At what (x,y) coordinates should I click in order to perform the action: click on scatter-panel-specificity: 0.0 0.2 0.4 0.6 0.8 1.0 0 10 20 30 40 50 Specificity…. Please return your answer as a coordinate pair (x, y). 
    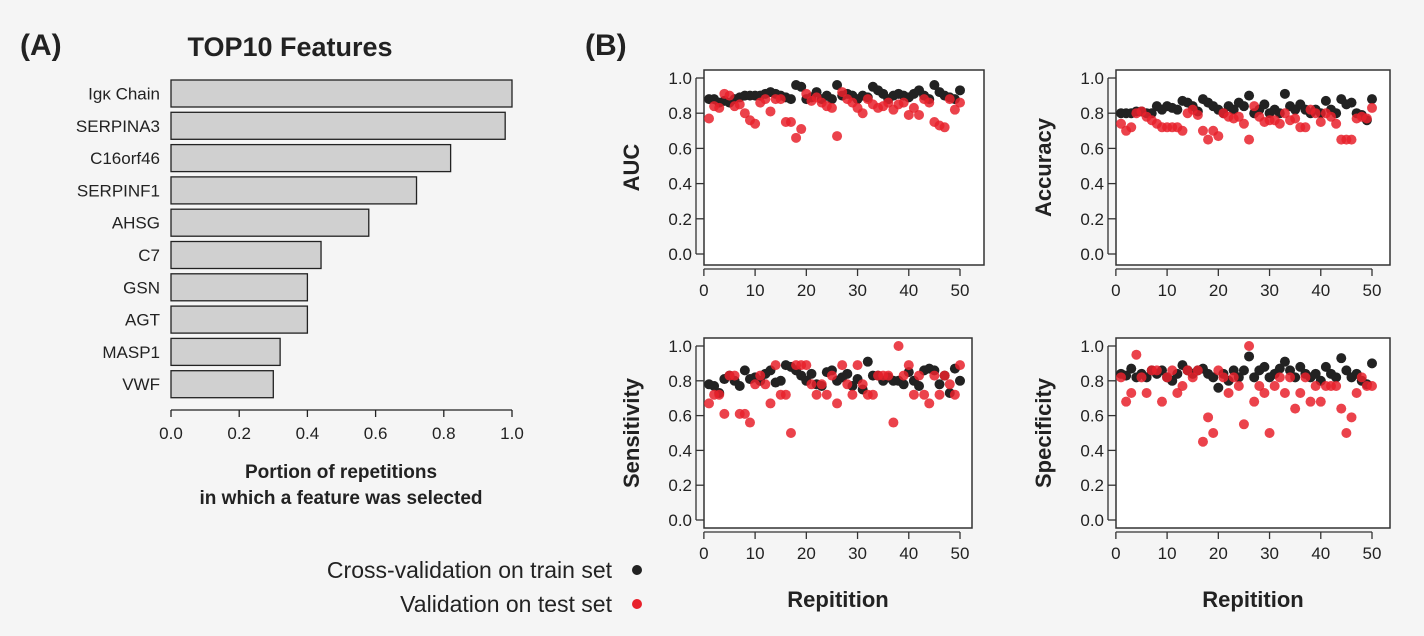
    Looking at the image, I should click on (1211, 474).